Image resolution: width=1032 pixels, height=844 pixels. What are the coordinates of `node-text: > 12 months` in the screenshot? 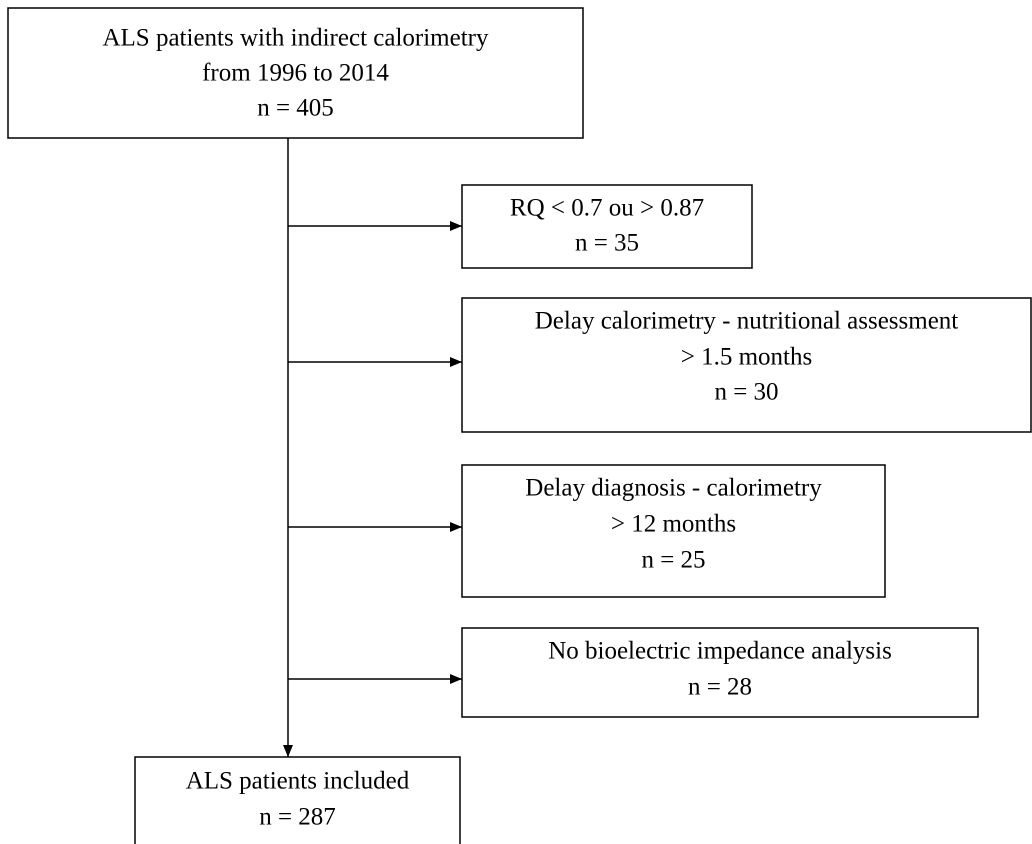 It's located at (673, 524).